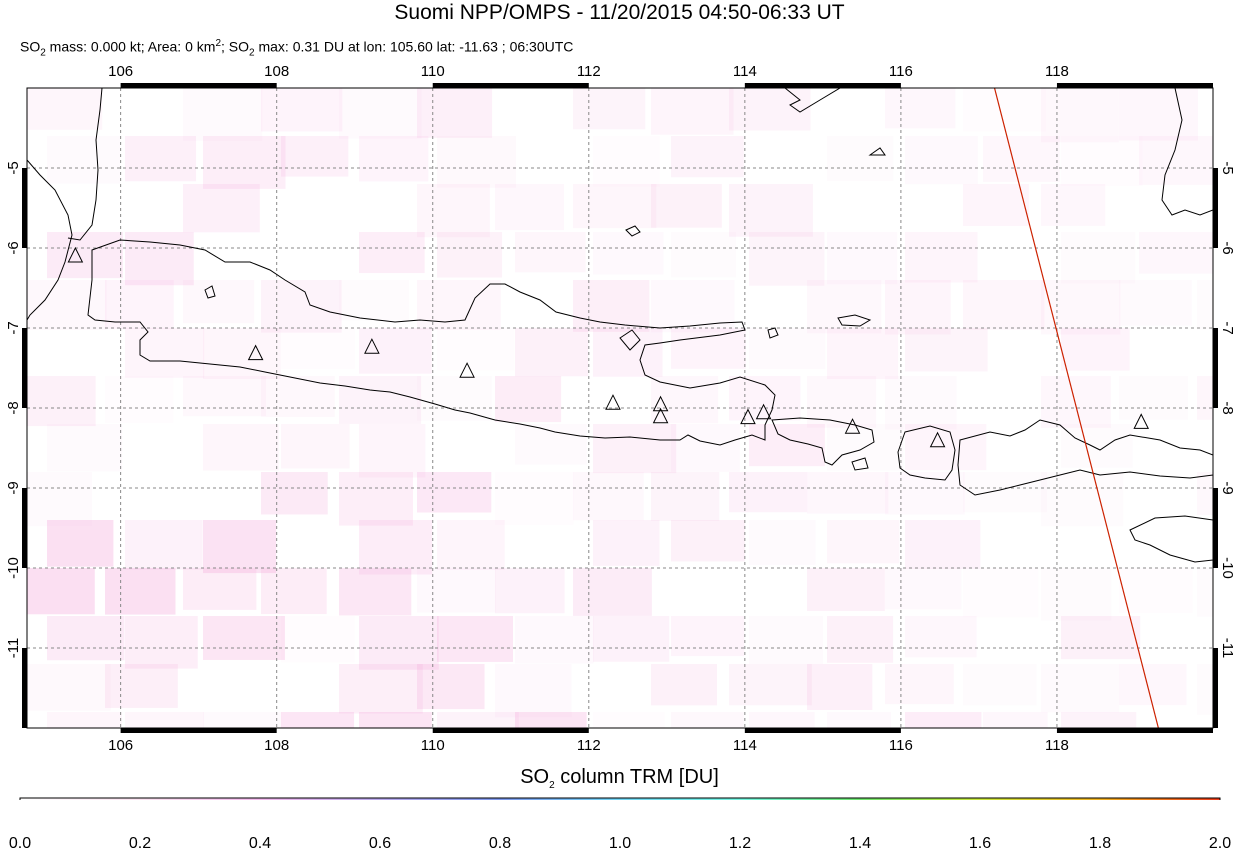 The width and height of the screenshot is (1239, 855). Describe the element at coordinates (380, 843) in the screenshot. I see `colorbar-tick-label: 0.6` at that location.